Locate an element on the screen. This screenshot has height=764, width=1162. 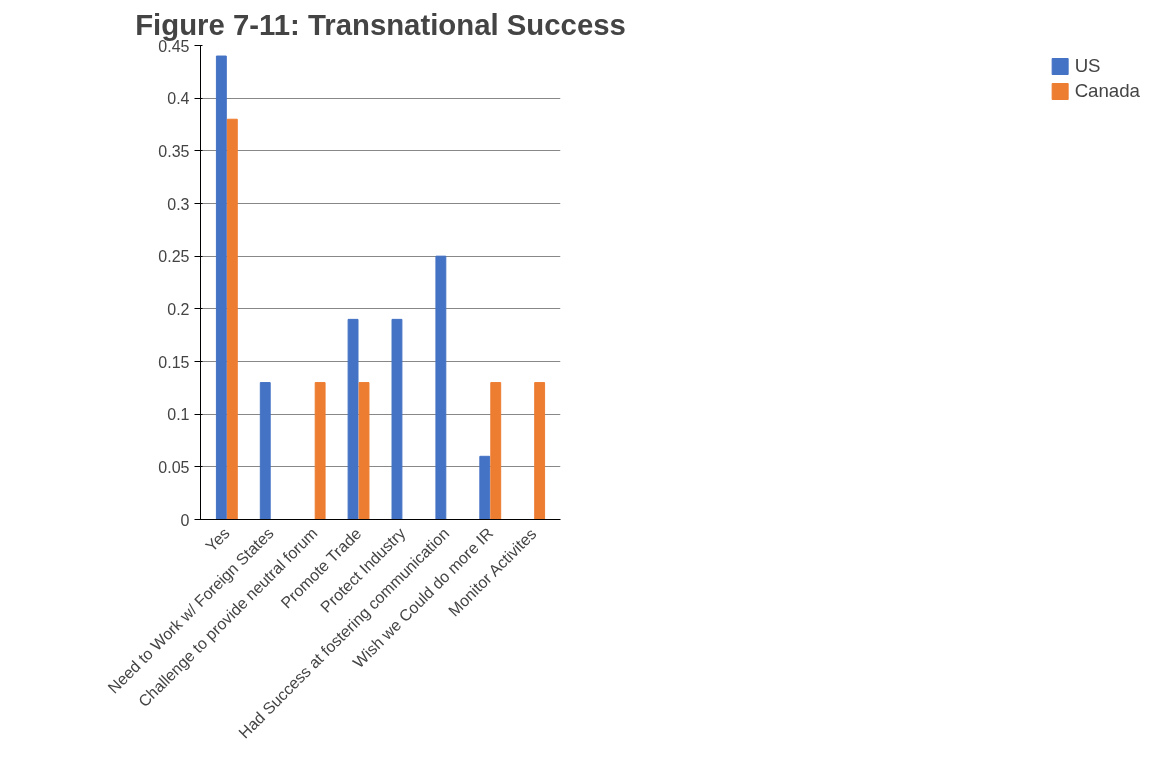
y-tick-label: 0.15 is located at coordinates (174, 362).